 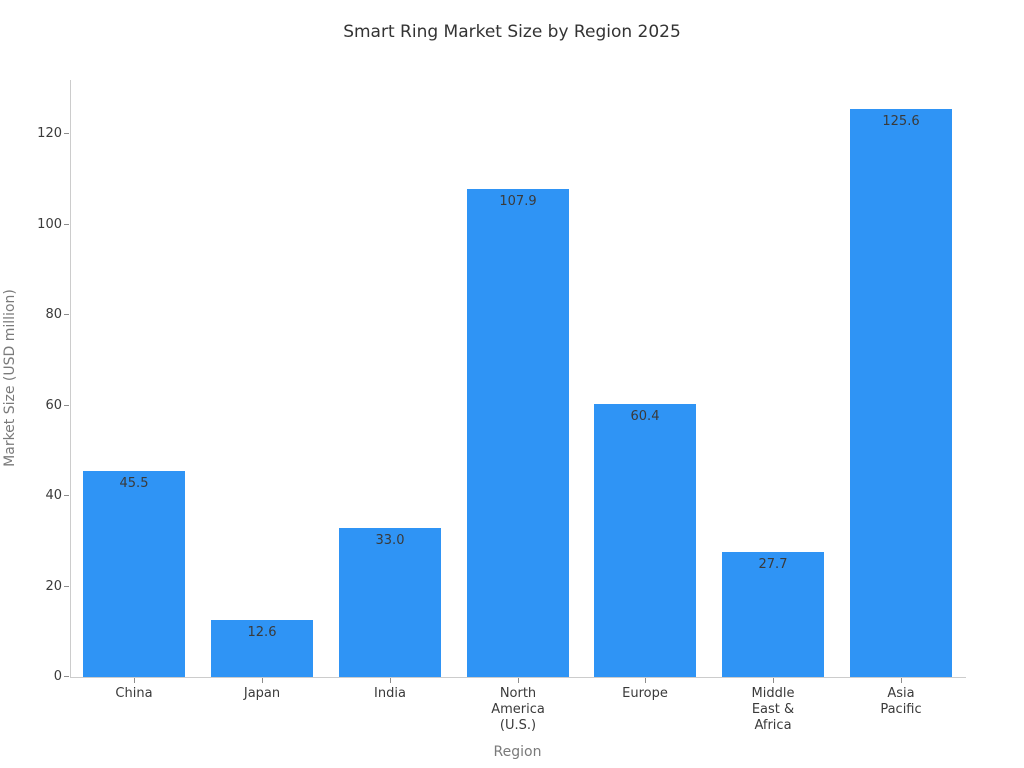 What do you see at coordinates (773, 614) in the screenshot?
I see `bar: 27.7` at bounding box center [773, 614].